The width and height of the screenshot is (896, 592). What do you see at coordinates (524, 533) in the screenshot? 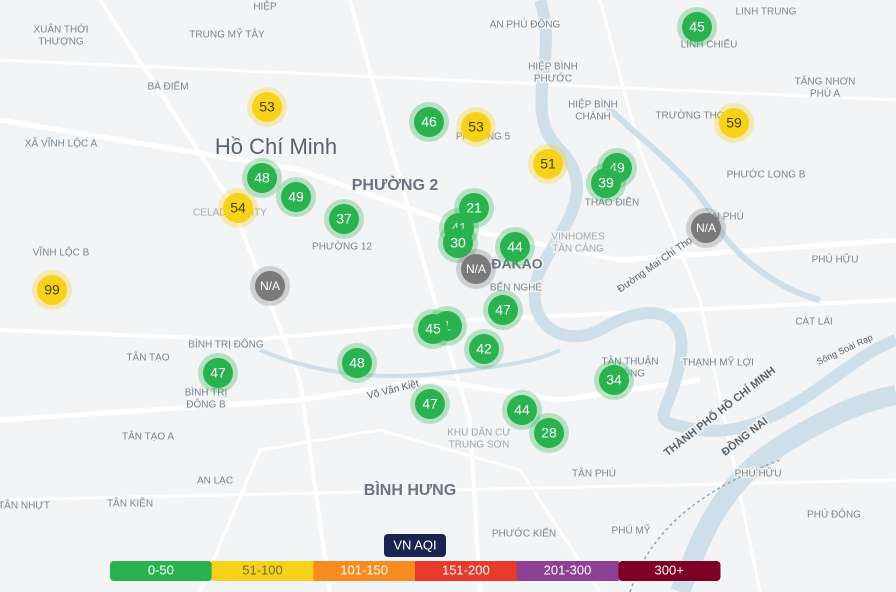
I see `place-label: PHƯỚC KIỂN` at bounding box center [524, 533].